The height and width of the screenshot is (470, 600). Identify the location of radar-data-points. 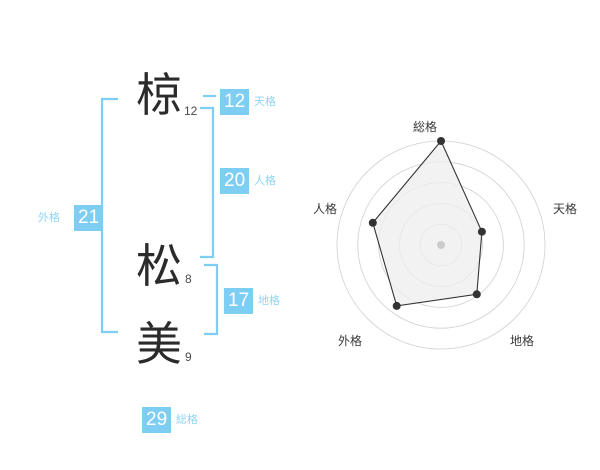
(427, 223).